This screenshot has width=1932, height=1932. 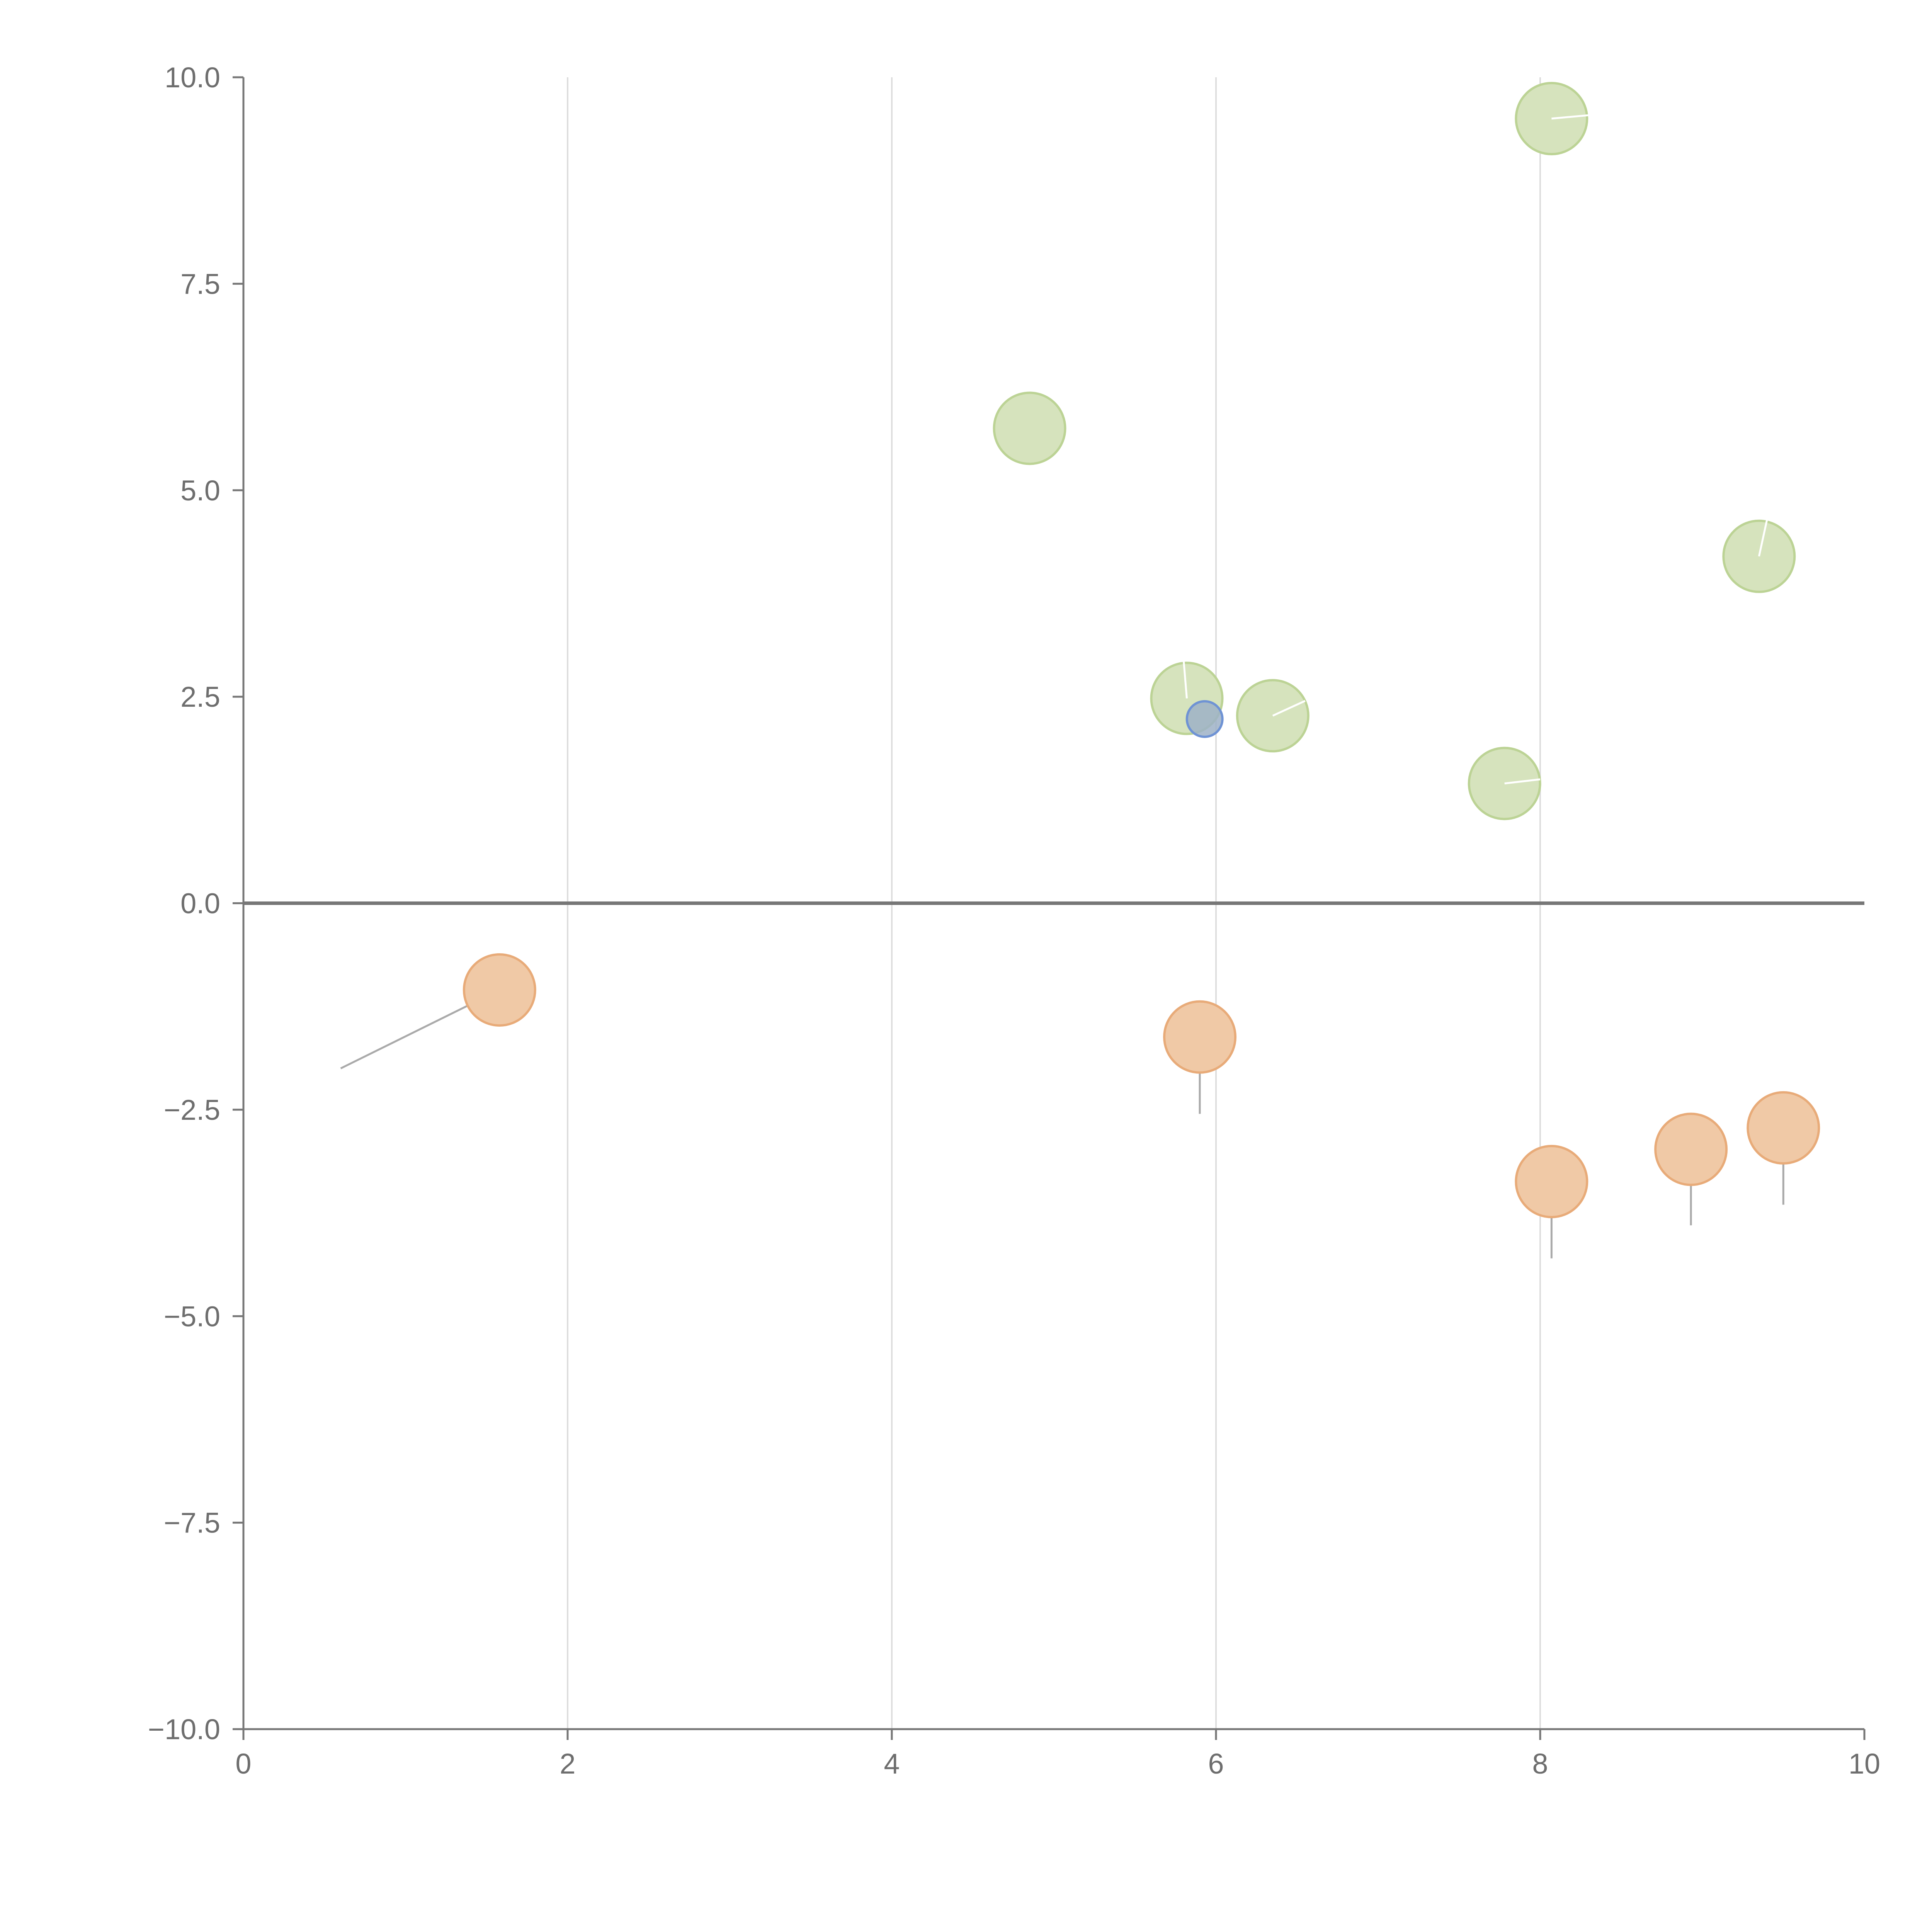 What do you see at coordinates (567, 1764) in the screenshot?
I see `x-tick-label: 2` at bounding box center [567, 1764].